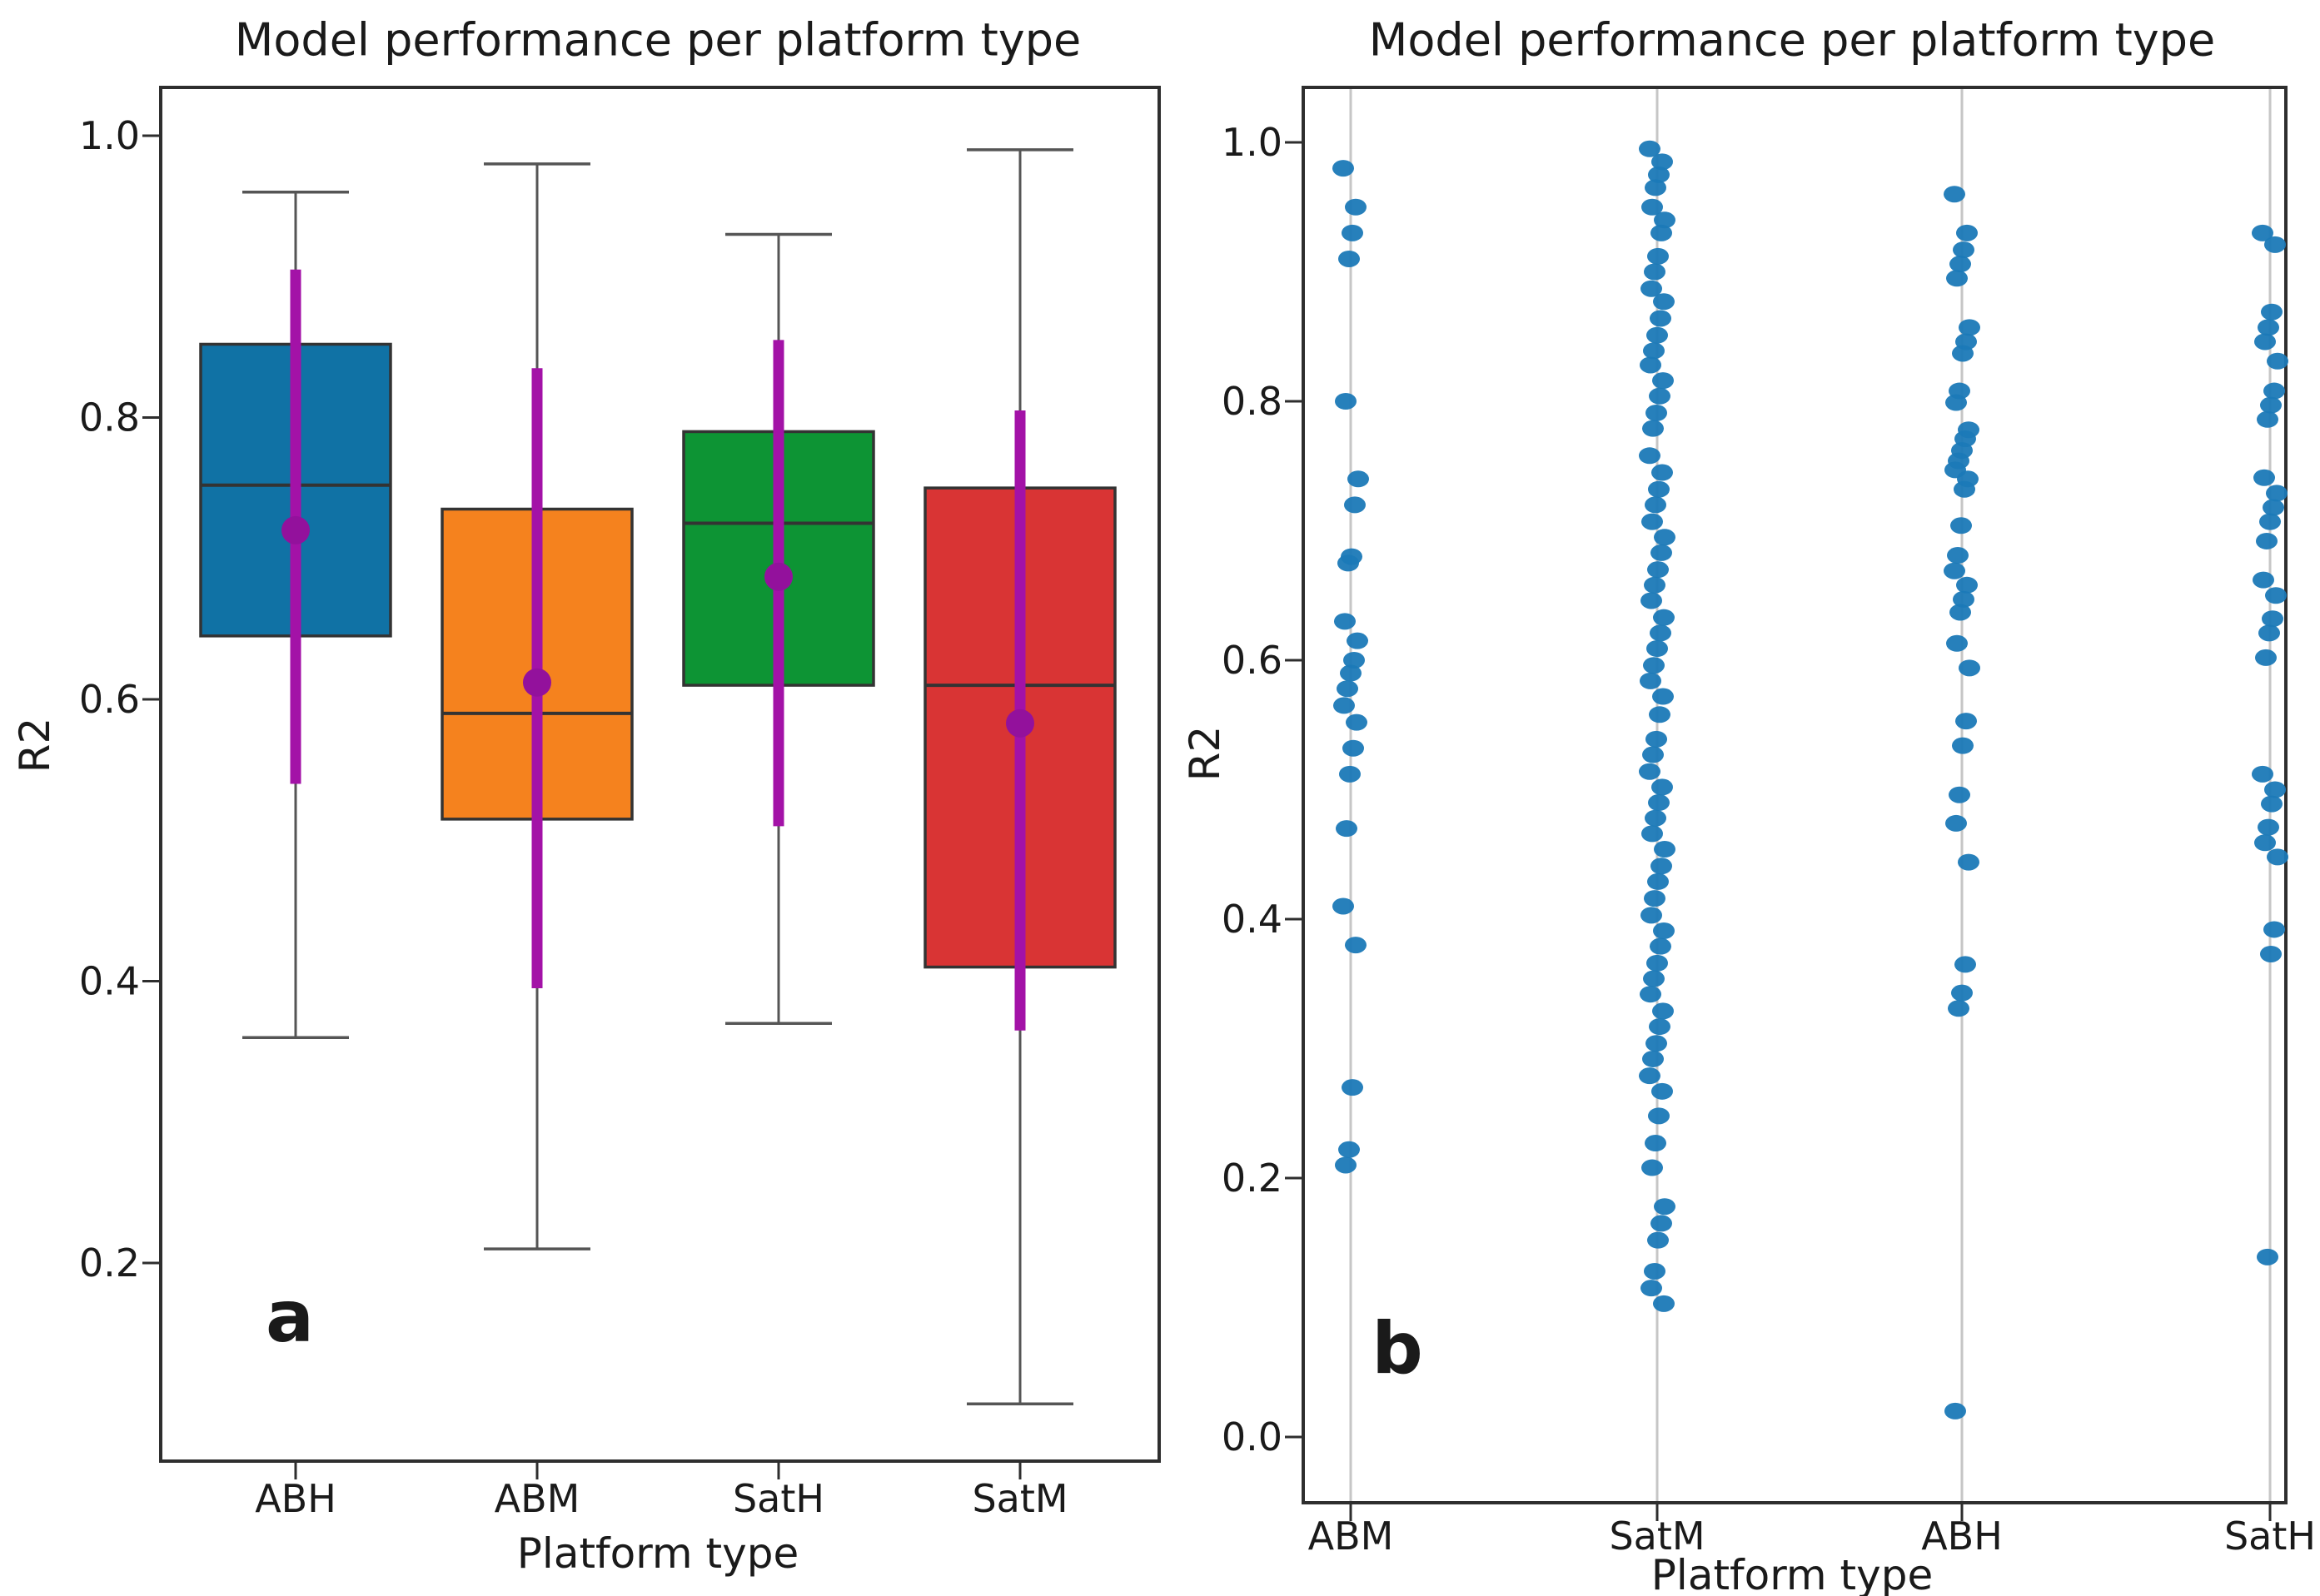  What do you see at coordinates (1792, 1573) in the screenshot?
I see `panel-b-xlabel: Platform type` at bounding box center [1792, 1573].